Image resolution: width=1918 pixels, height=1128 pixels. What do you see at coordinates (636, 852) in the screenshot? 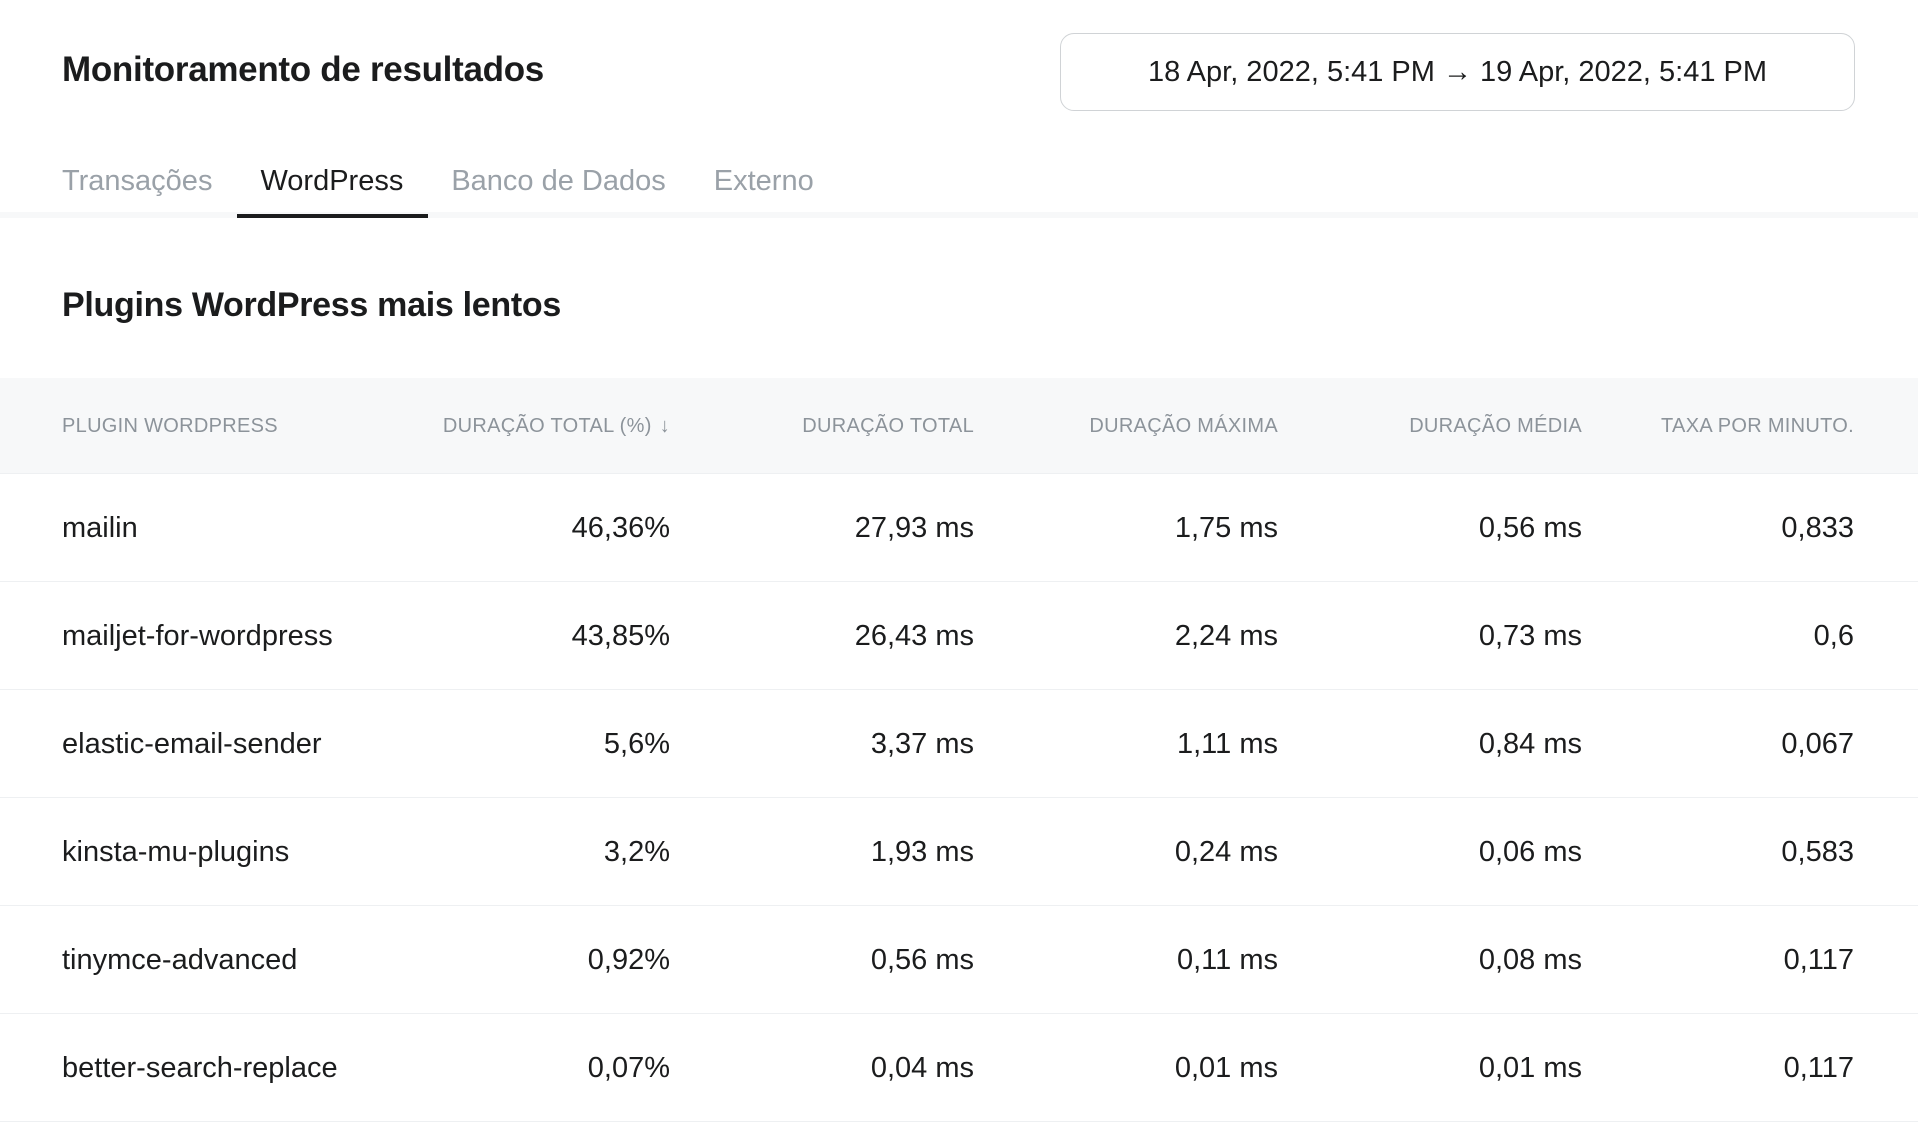
I see `total-duration-percent: 3,2%` at bounding box center [636, 852].